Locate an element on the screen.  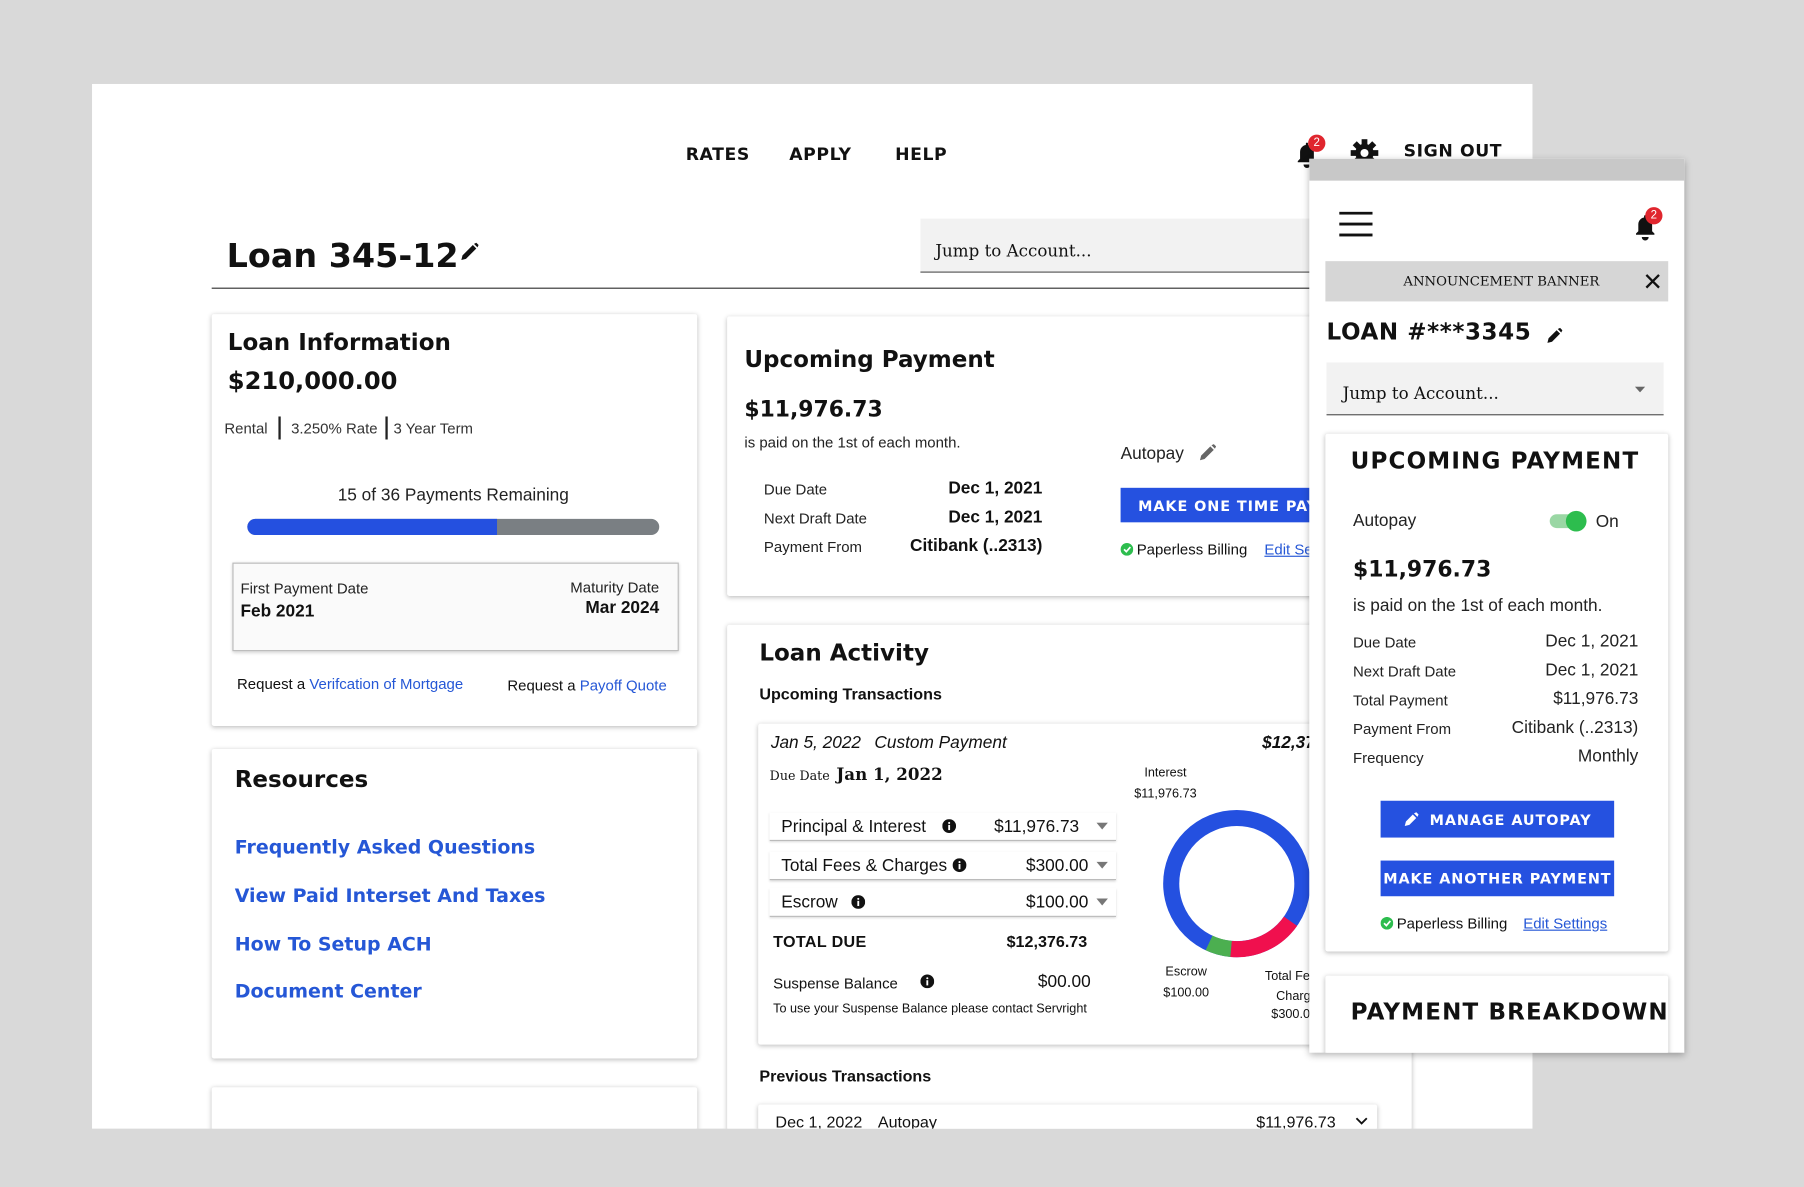
rows-label: Payment From is located at coordinates (813, 547).